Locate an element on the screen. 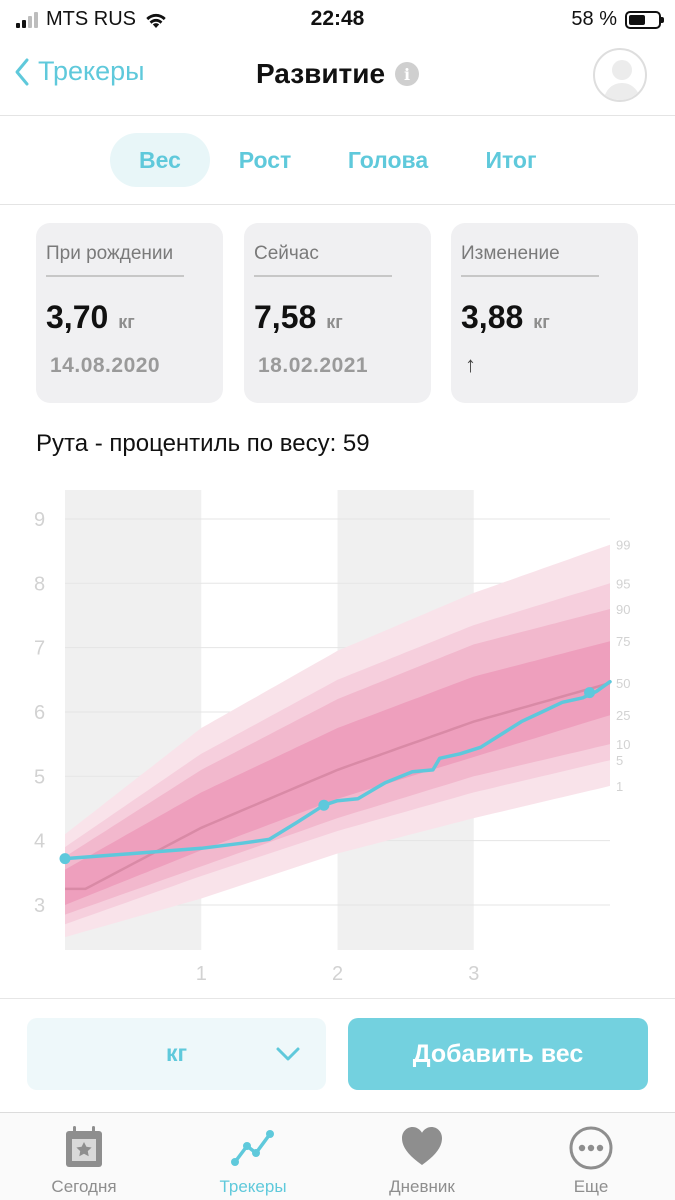 This screenshot has height=1200, width=675. tabbar-label: Сегодня is located at coordinates (84, 1186).